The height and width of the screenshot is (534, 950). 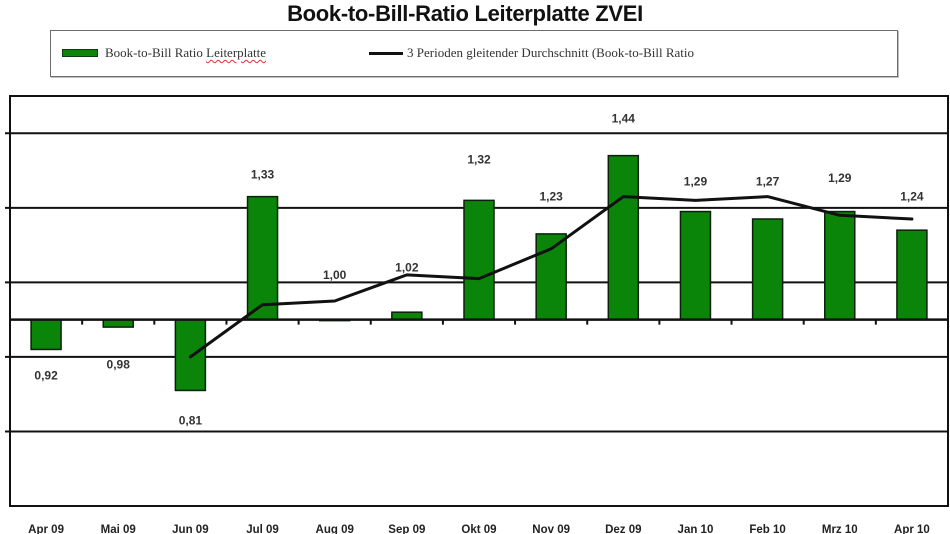 I want to click on data-label: 0,92, so click(x=46, y=376).